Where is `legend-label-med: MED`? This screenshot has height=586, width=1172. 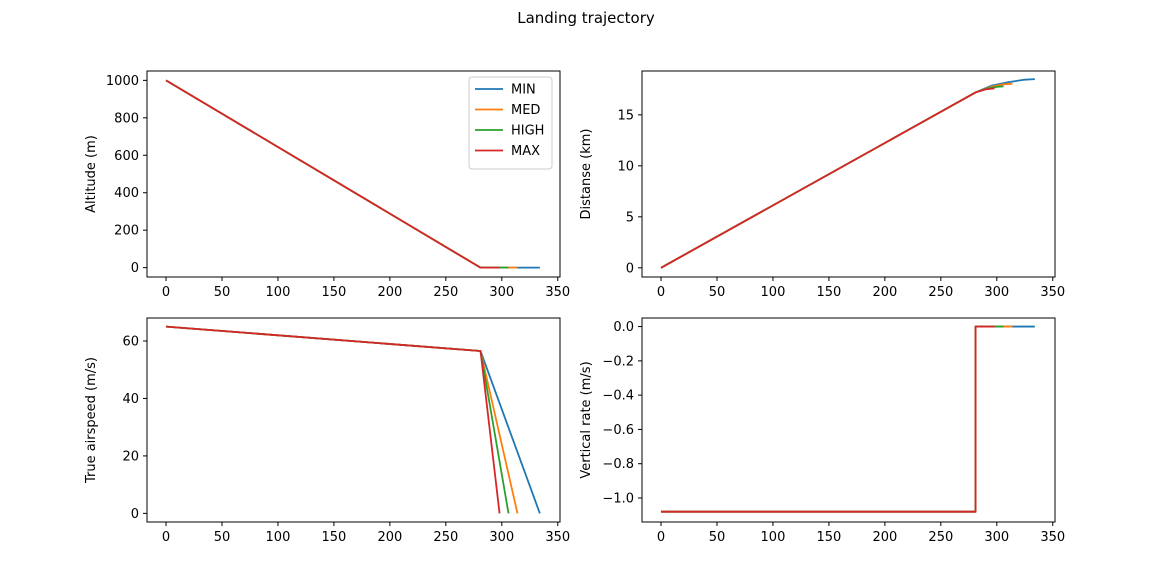 legend-label-med: MED is located at coordinates (525, 110).